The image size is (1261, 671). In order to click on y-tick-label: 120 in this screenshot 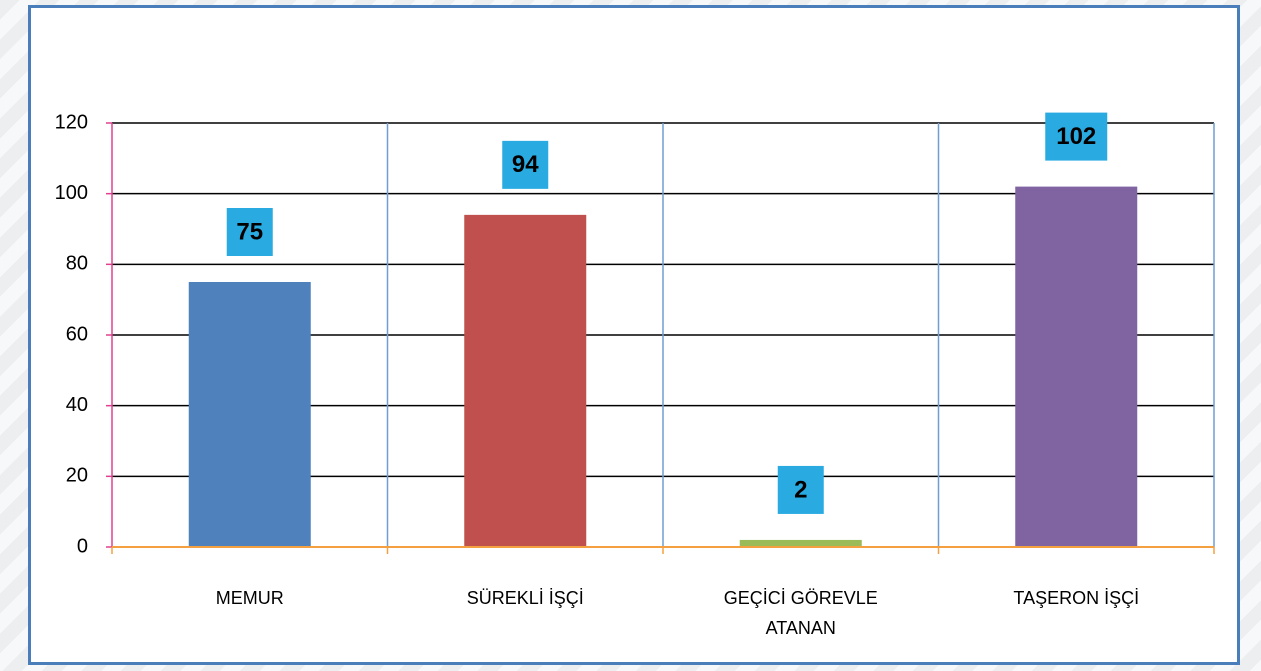, I will do `click(71, 122)`.